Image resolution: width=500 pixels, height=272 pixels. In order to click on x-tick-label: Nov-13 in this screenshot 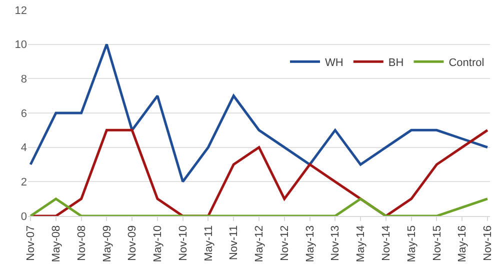, I will do `click(336, 243)`.